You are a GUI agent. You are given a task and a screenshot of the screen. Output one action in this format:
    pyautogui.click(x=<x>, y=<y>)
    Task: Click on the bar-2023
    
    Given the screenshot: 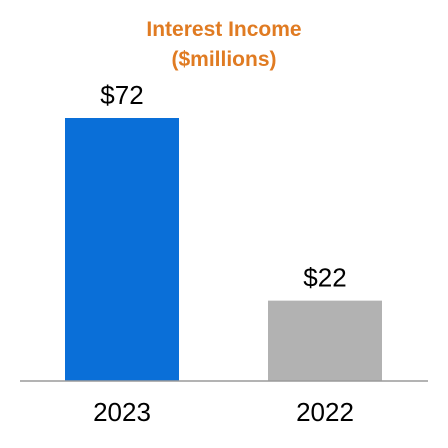 What is the action you would take?
    pyautogui.click(x=122, y=249)
    